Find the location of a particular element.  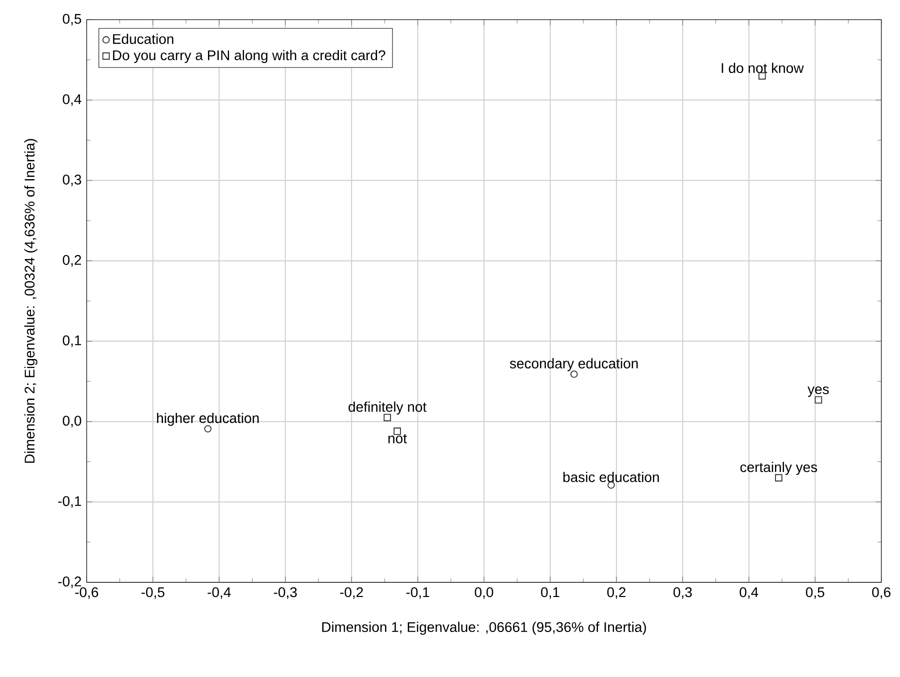

x-tick-label: 0,2 is located at coordinates (616, 593).